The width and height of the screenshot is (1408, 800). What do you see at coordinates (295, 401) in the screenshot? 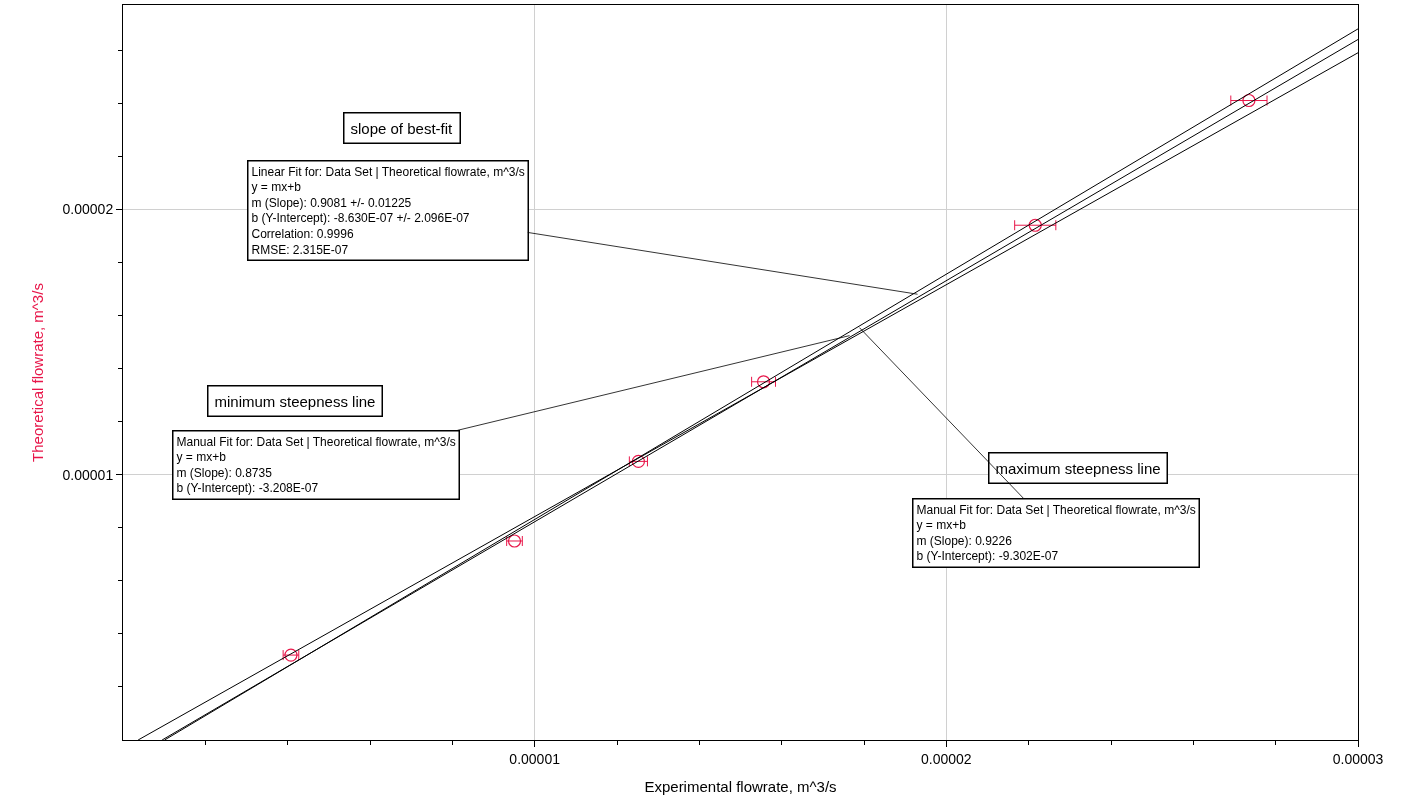
I see `annotation: minimum steepness line` at bounding box center [295, 401].